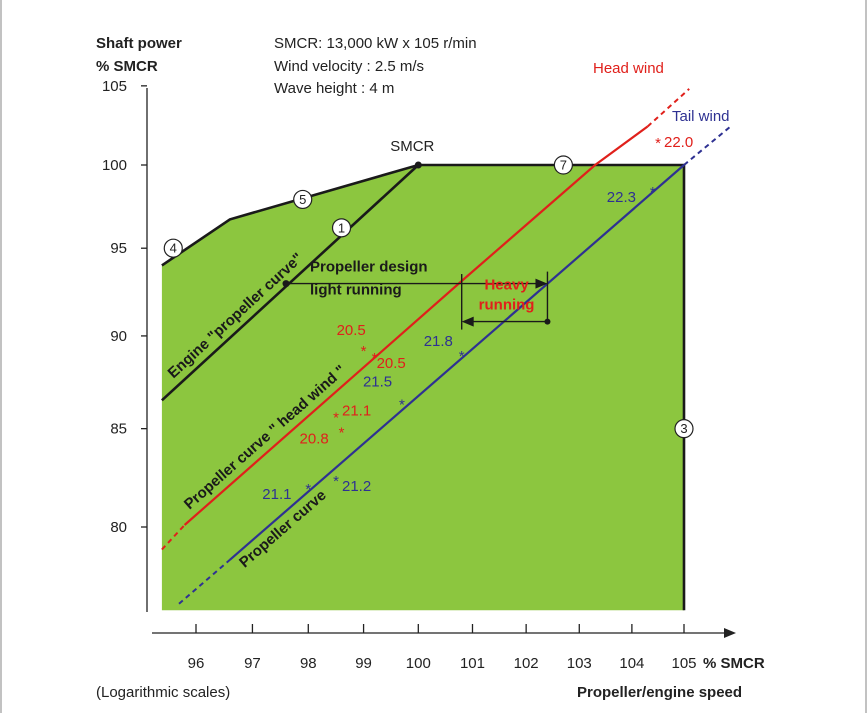  I want to click on heavy-running-label-1: Heavy, so click(506, 285).